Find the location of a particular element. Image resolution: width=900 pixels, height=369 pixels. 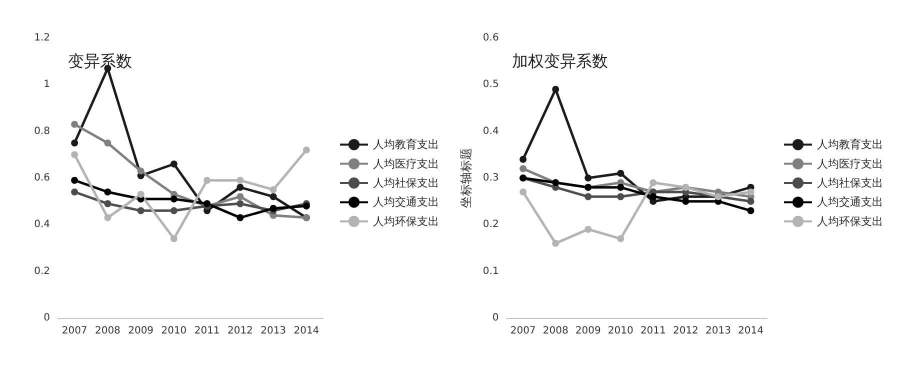

y-tick-label: 0.5 is located at coordinates (490, 84).